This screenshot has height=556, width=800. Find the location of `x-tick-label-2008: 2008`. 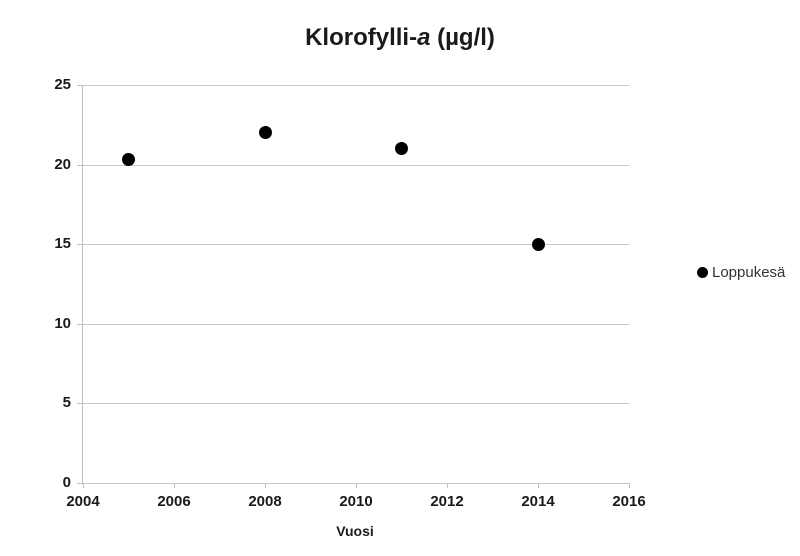

x-tick-label-2008: 2008 is located at coordinates (265, 501).